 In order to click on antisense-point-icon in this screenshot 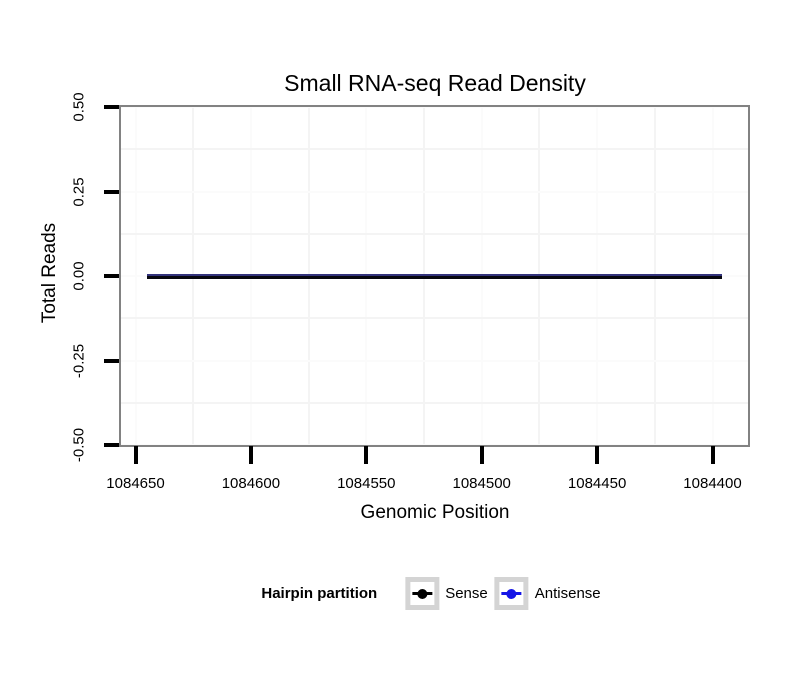, I will do `click(511, 593)`.